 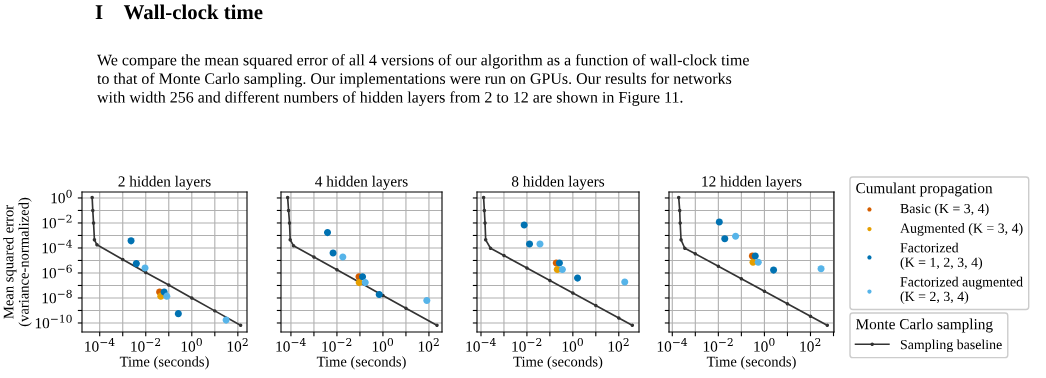 What do you see at coordinates (53, 321) in the screenshot?
I see `y-tick-label: 10$^{−10}$` at bounding box center [53, 321].